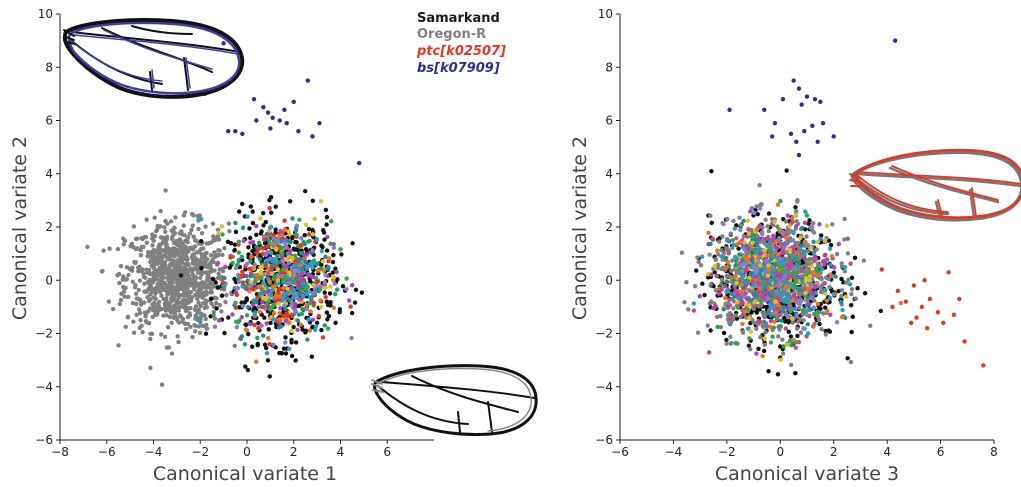 The image size is (1021, 487). Describe the element at coordinates (49, 227) in the screenshot. I see `y-tick-label: 2` at that location.